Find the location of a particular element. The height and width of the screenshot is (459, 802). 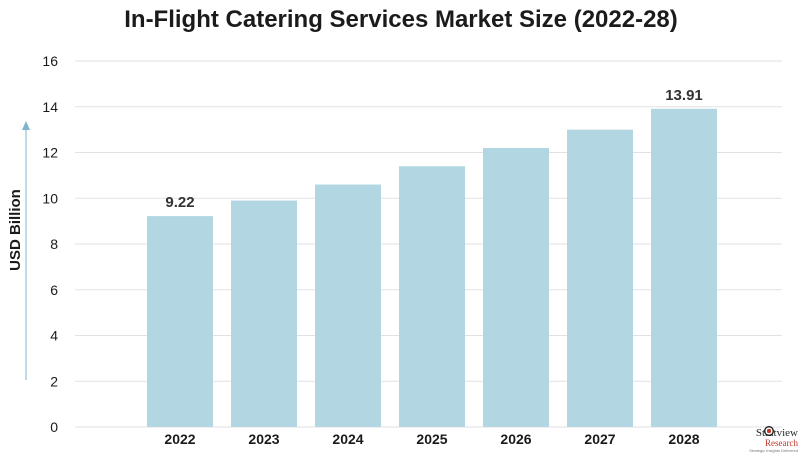

logo-tagline: Strategic Insights Delivered is located at coordinates (773, 450).